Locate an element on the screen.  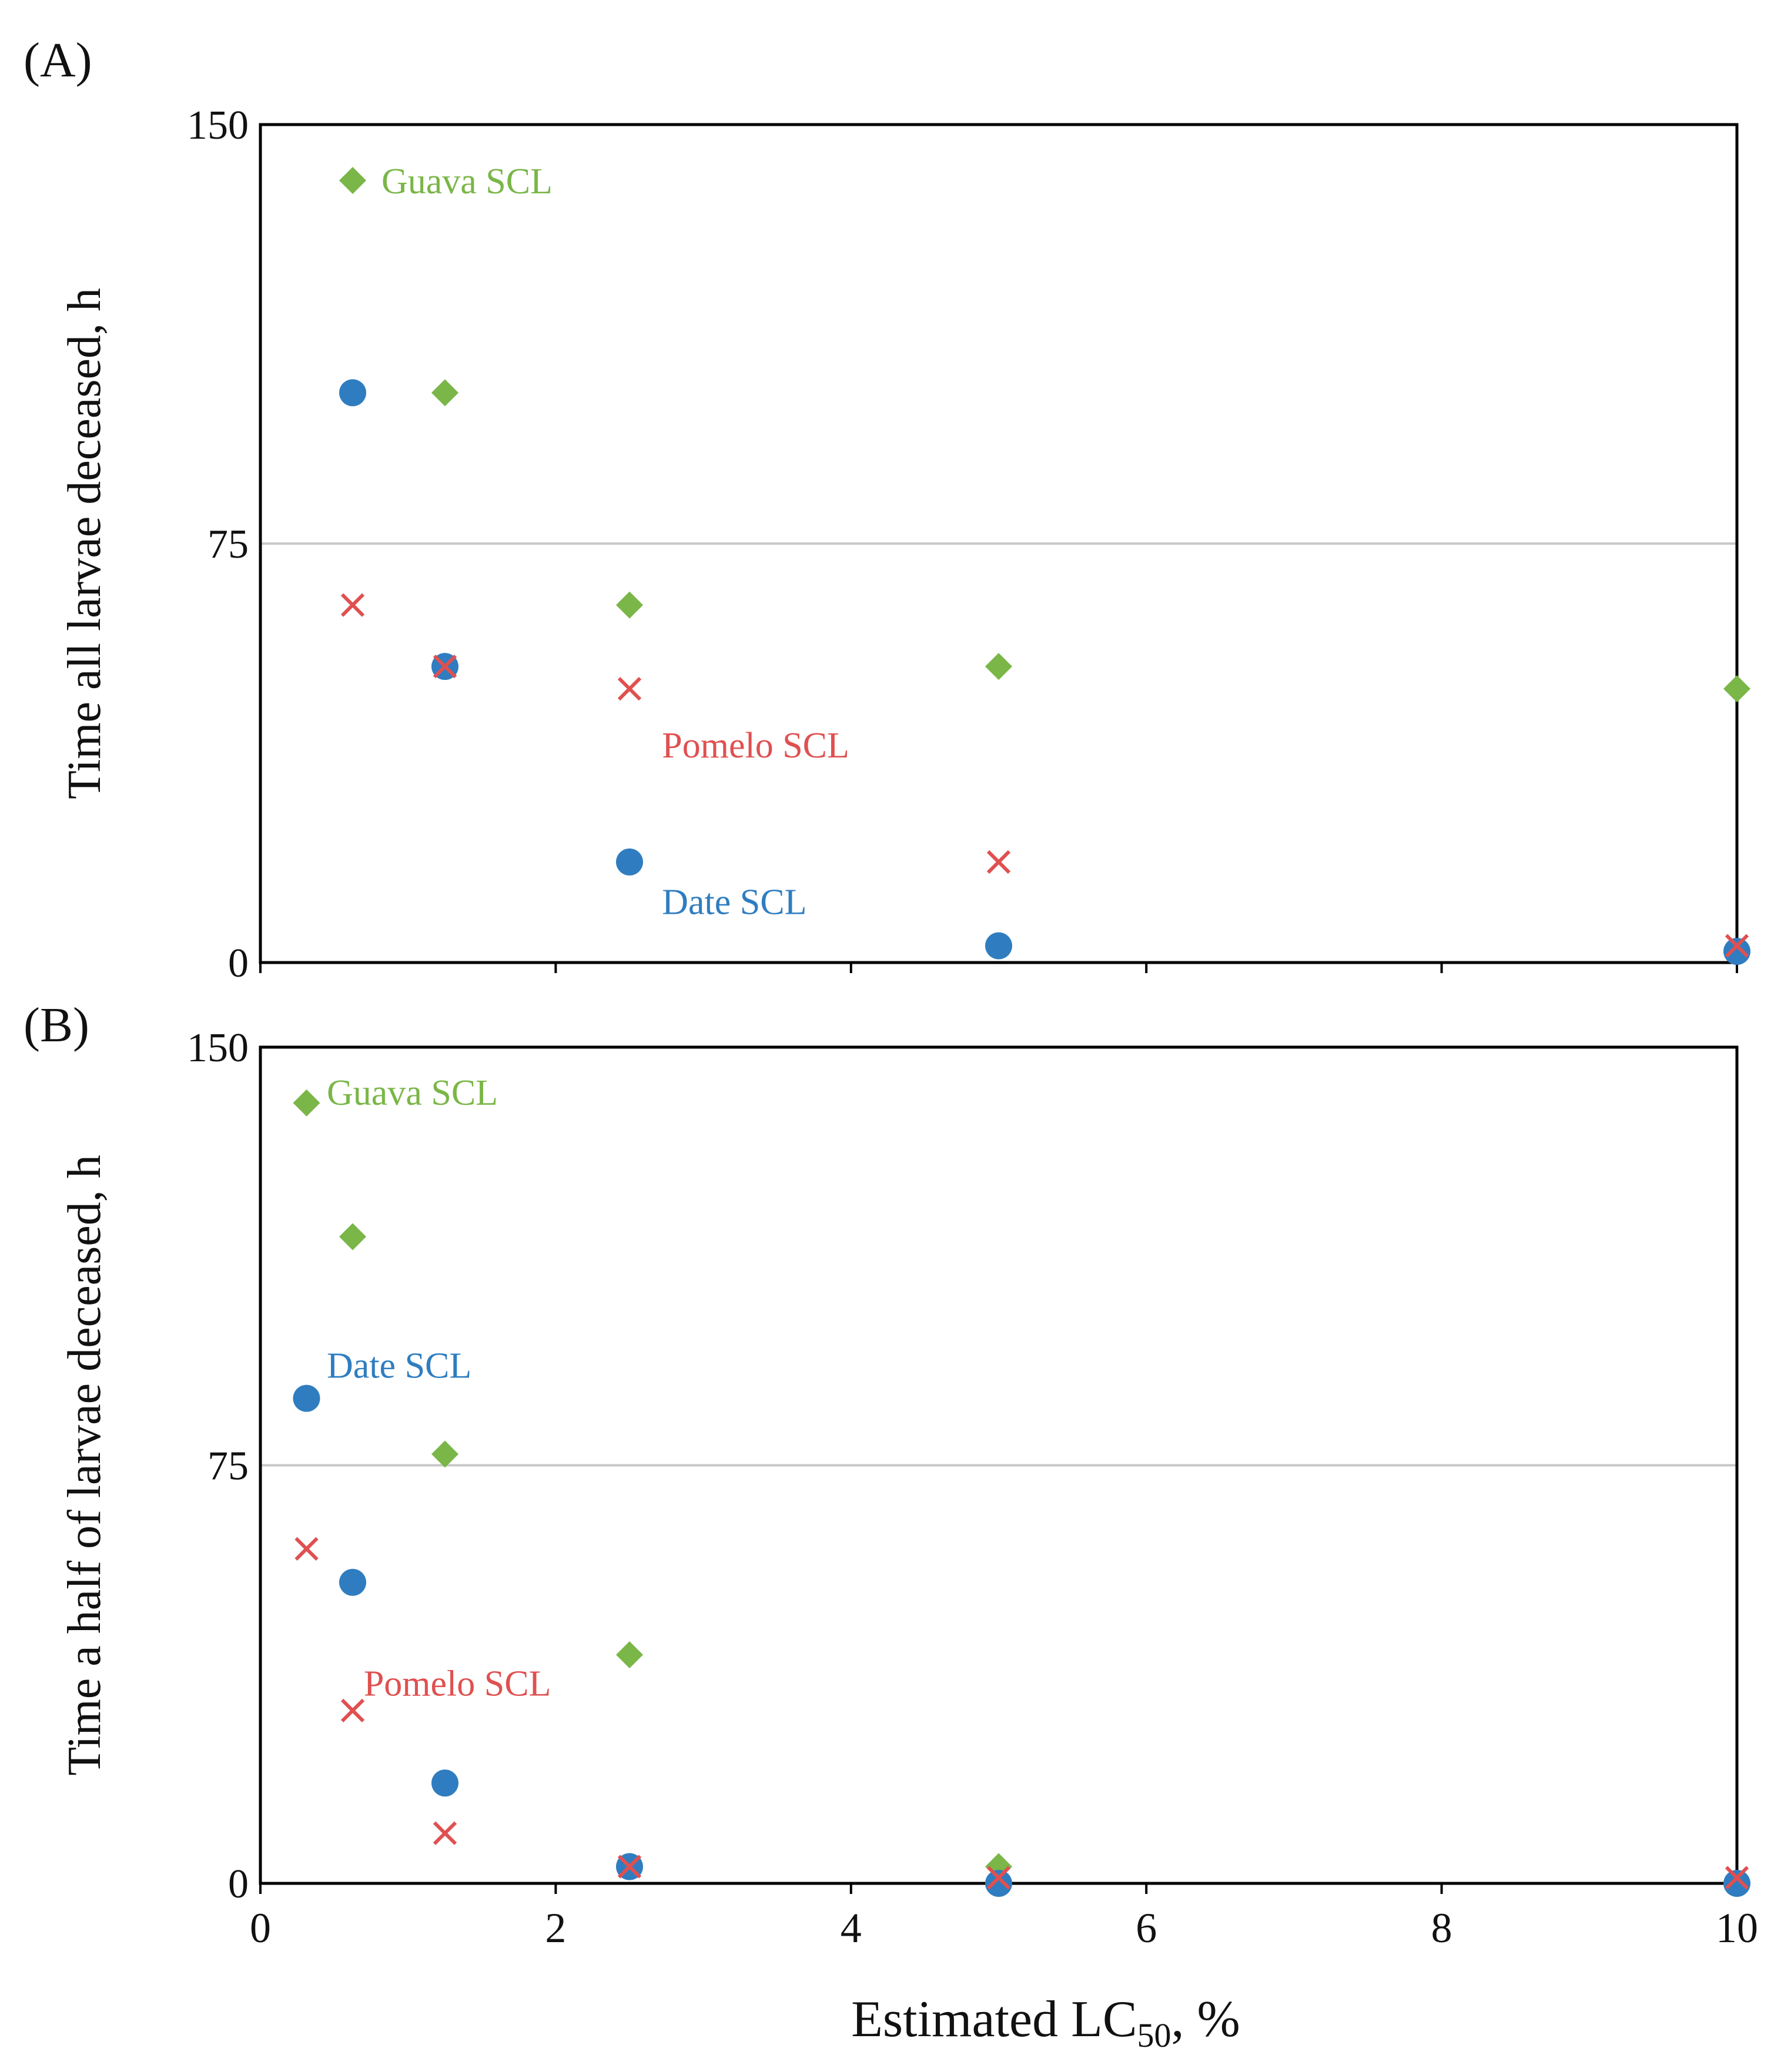
x-tick-label: 8 is located at coordinates (1441, 1929).